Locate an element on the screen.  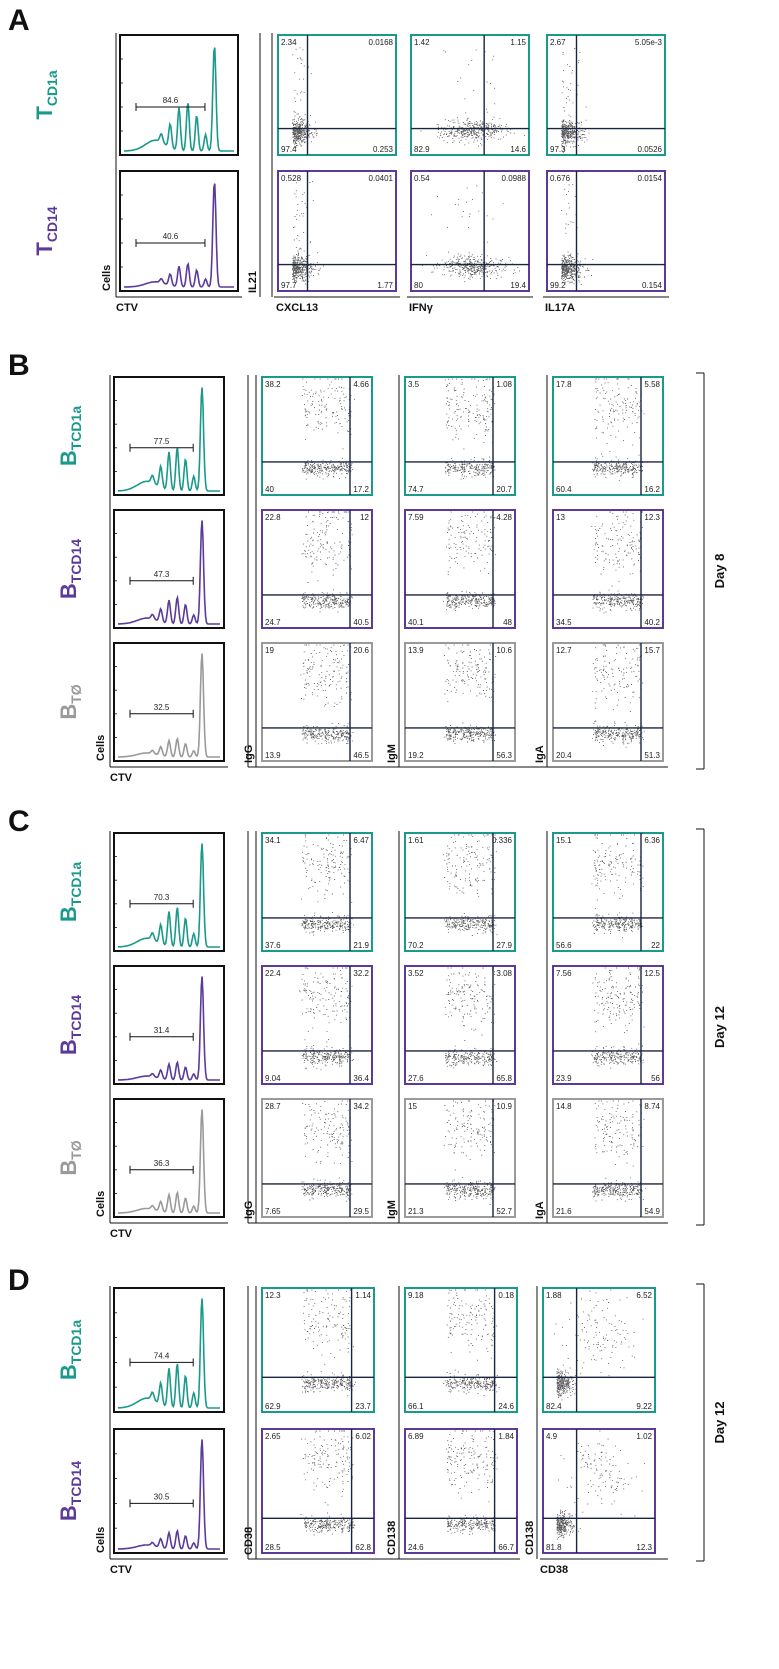
quadrant-percentage: 7.56 is located at coordinates (564, 973).